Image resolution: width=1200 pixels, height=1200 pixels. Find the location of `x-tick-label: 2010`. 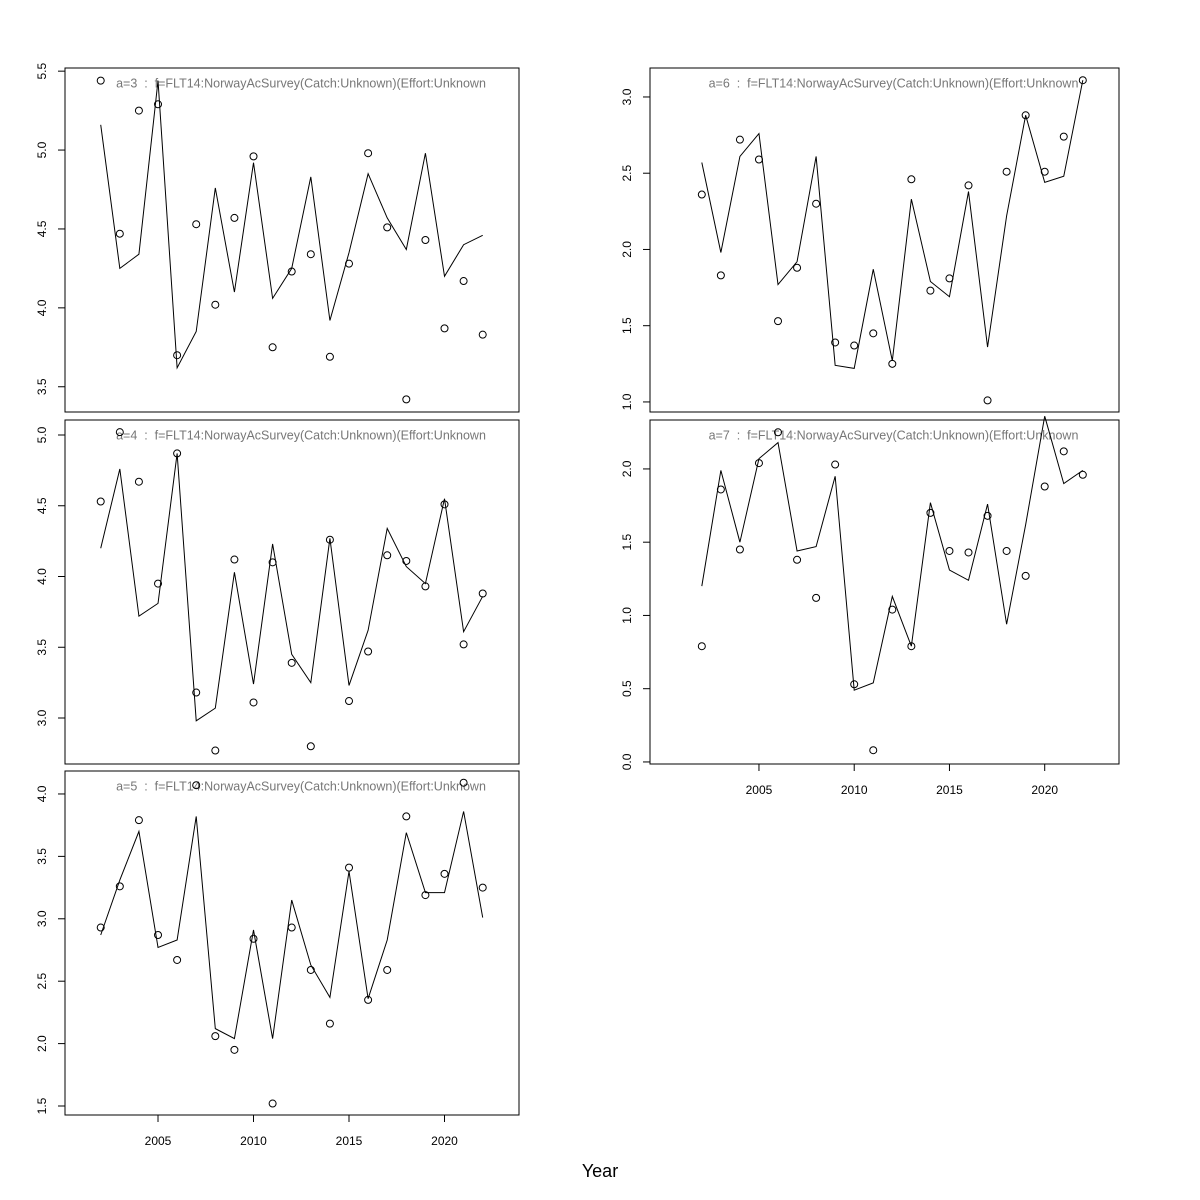

x-tick-label: 2010 is located at coordinates (253, 1141).